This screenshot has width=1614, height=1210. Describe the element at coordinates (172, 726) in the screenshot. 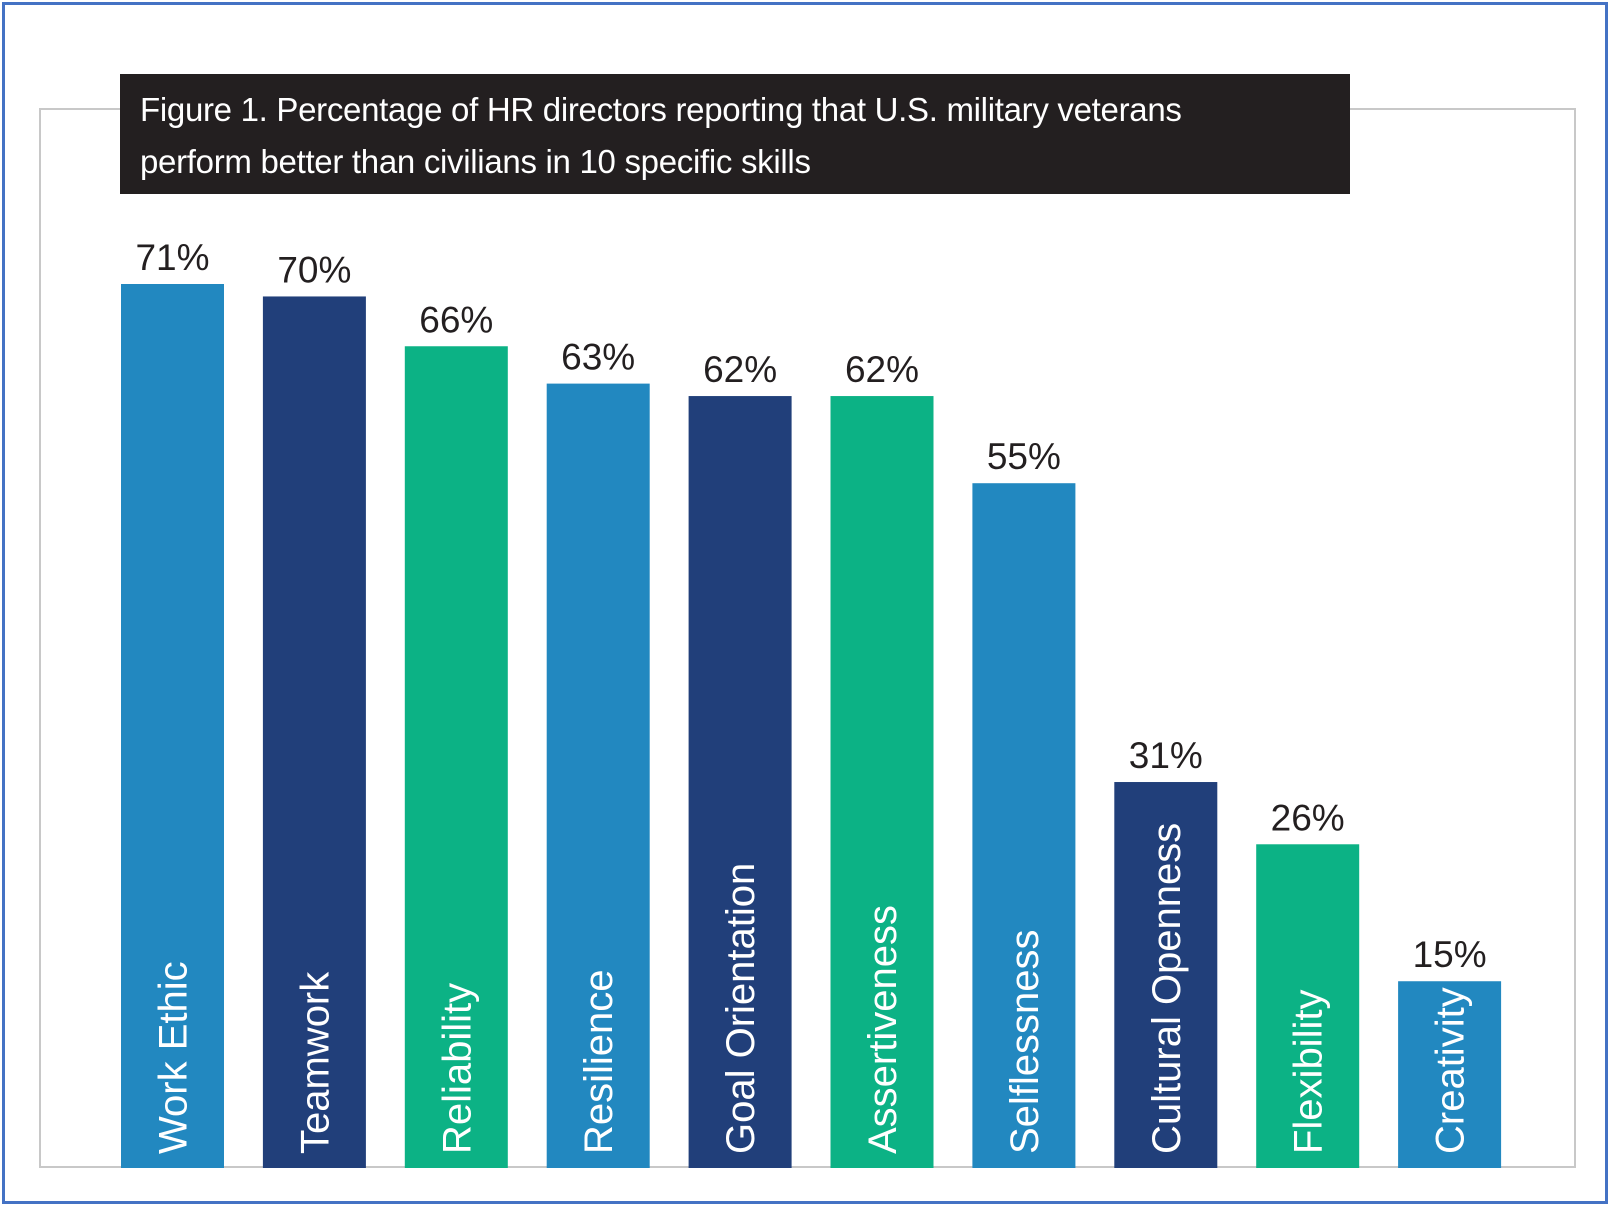

I see `bar-work-ethic` at that location.